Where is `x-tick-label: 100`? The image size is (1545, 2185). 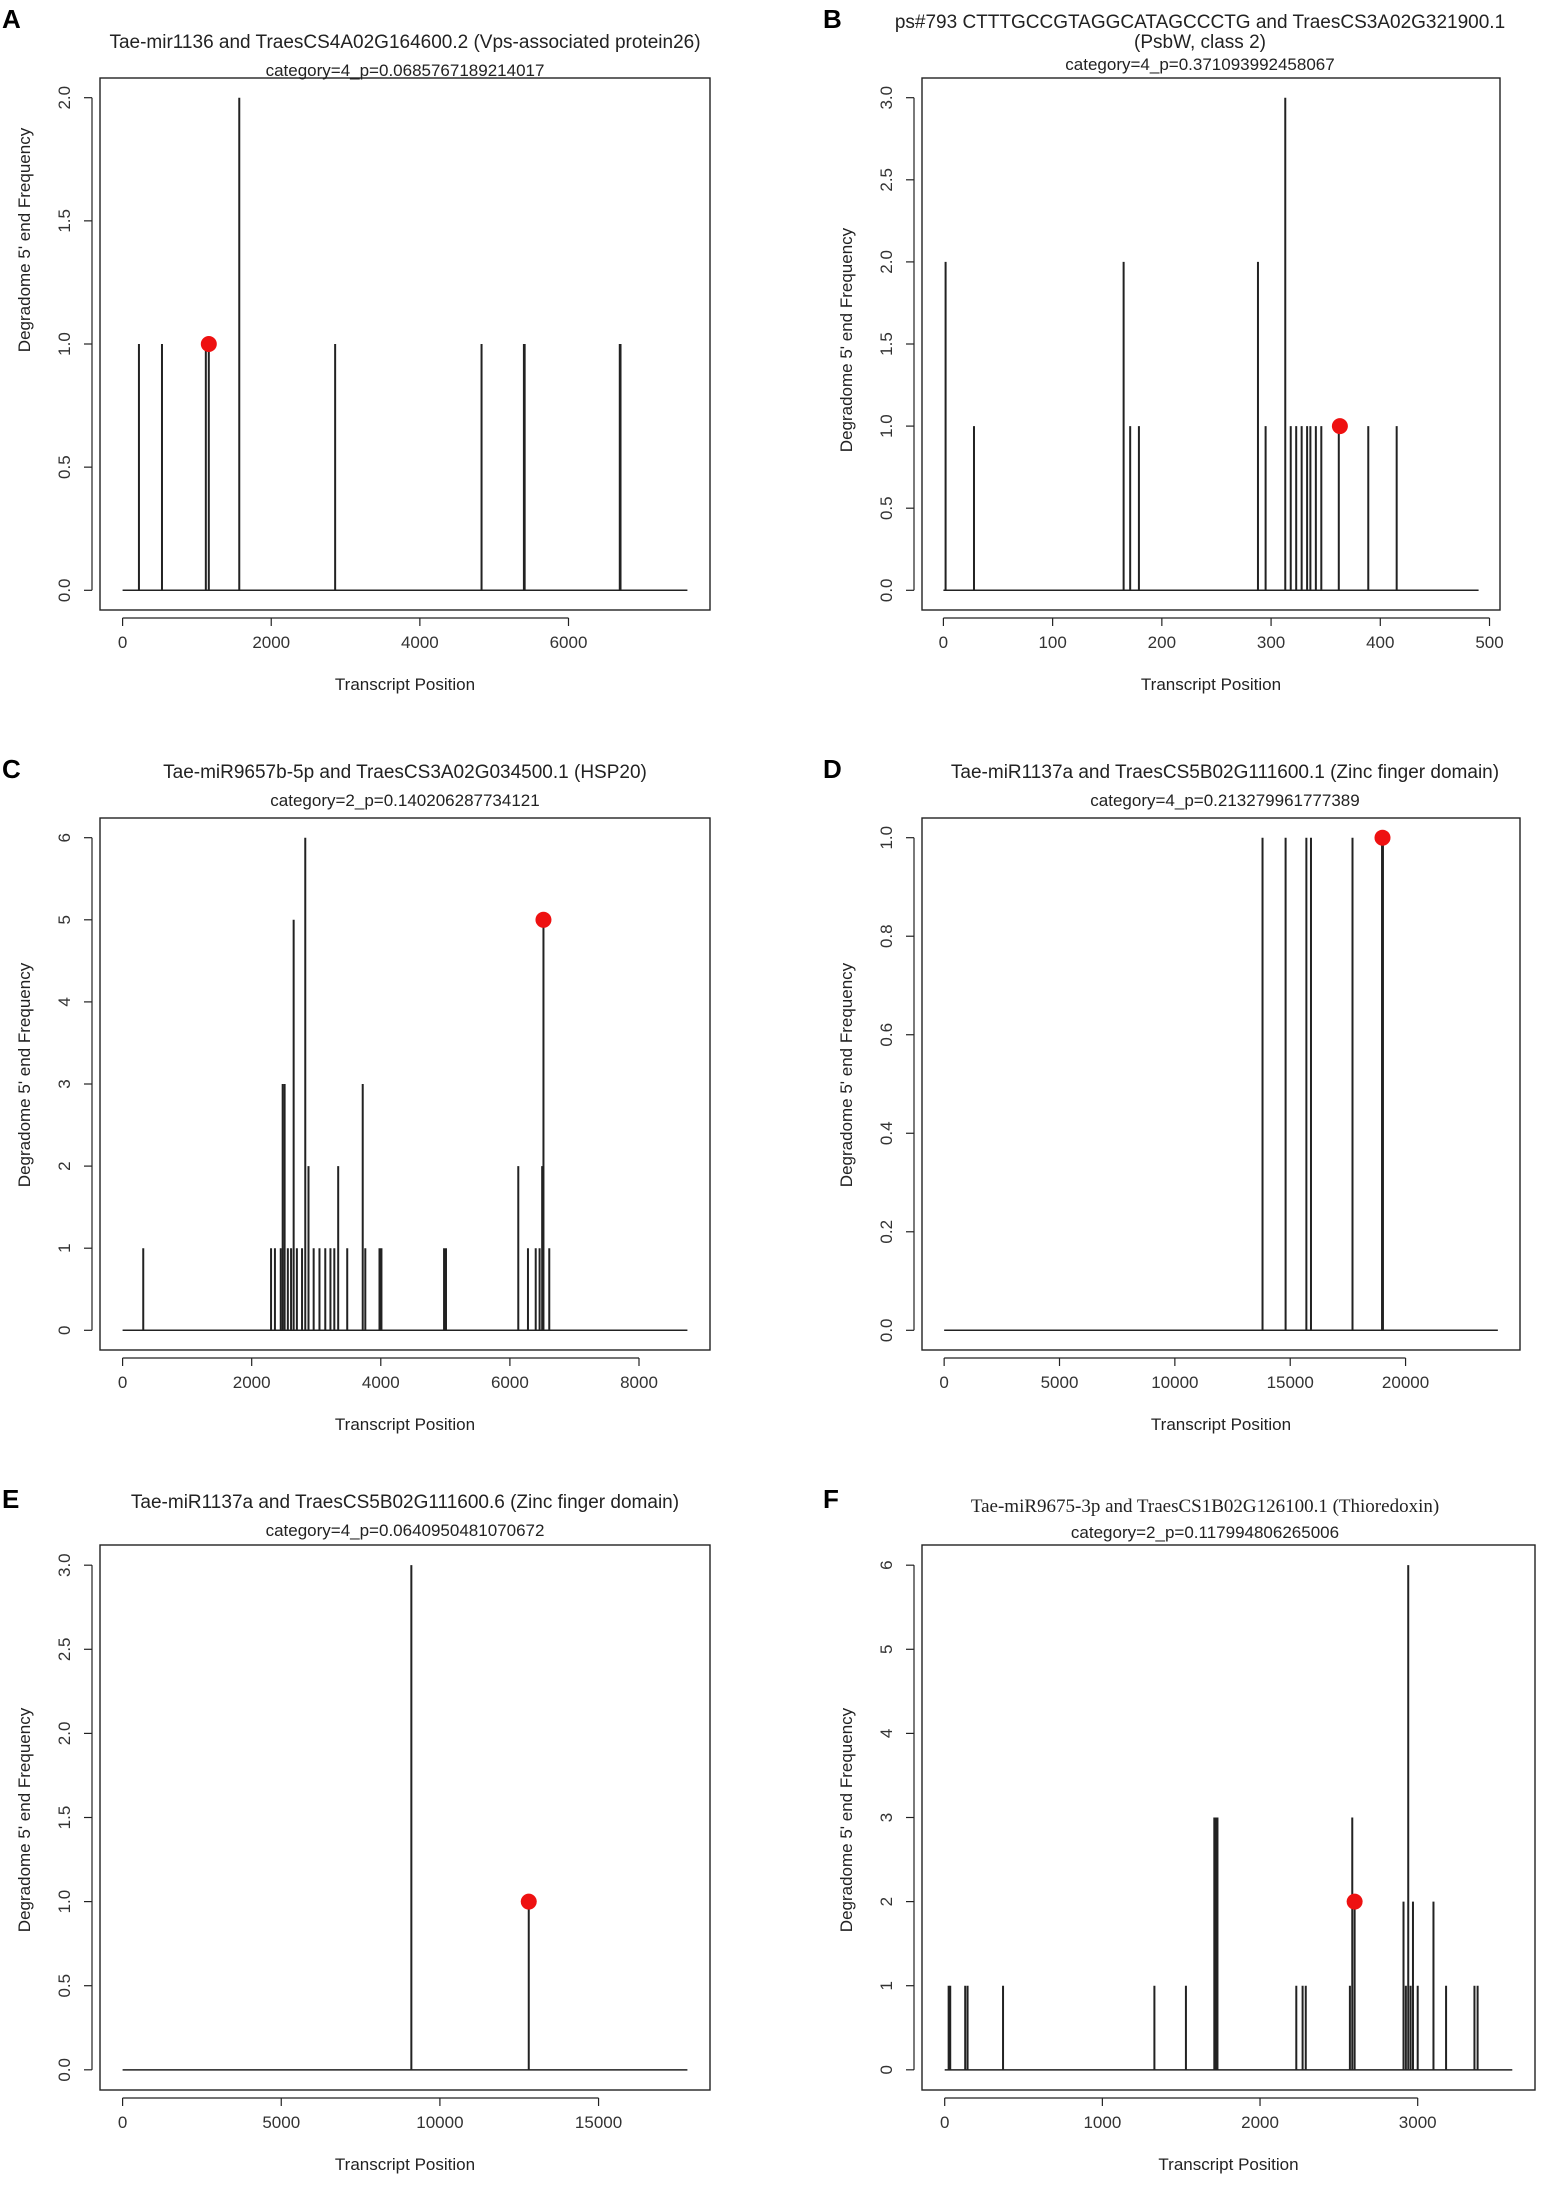
x-tick-label: 100 is located at coordinates (1052, 642).